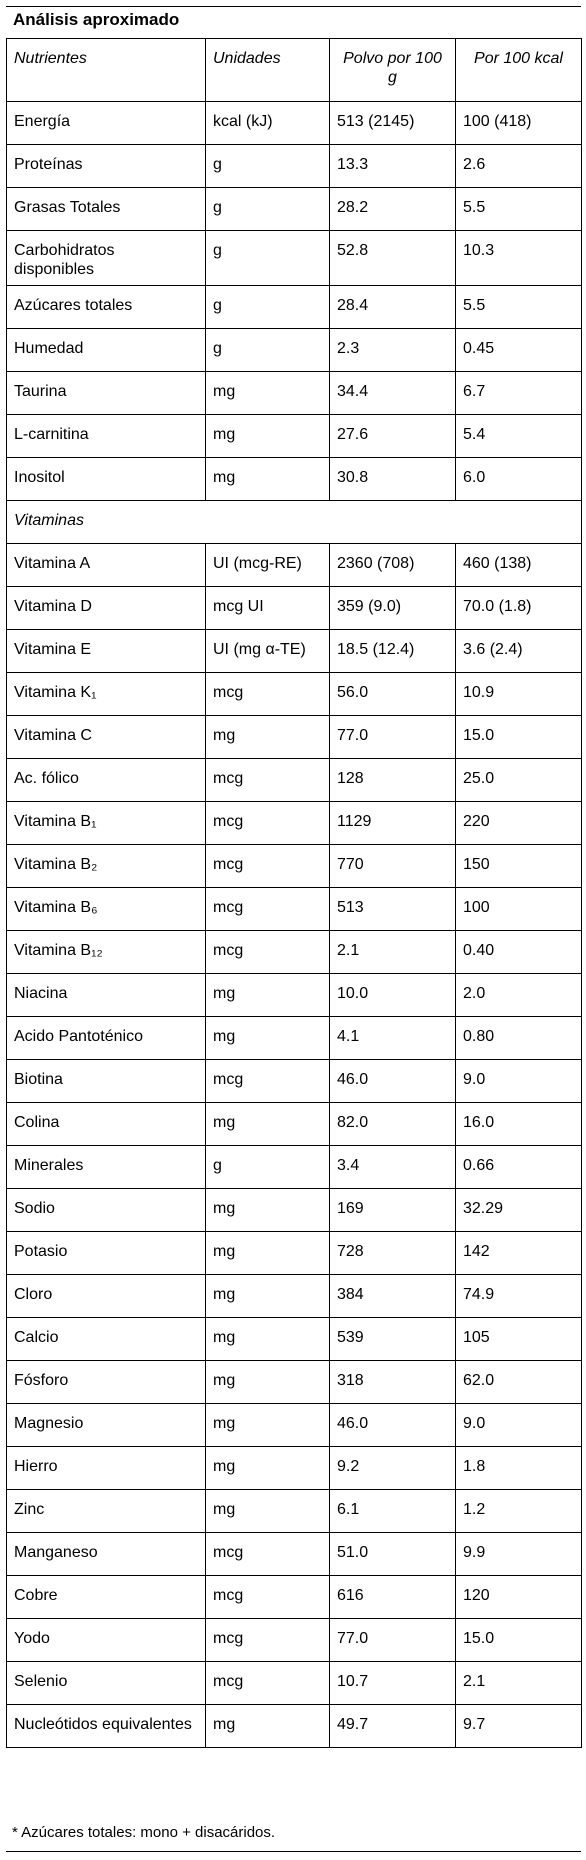 The image size is (586, 1860). What do you see at coordinates (518, 209) in the screenshot?
I see `cell: 5.5` at bounding box center [518, 209].